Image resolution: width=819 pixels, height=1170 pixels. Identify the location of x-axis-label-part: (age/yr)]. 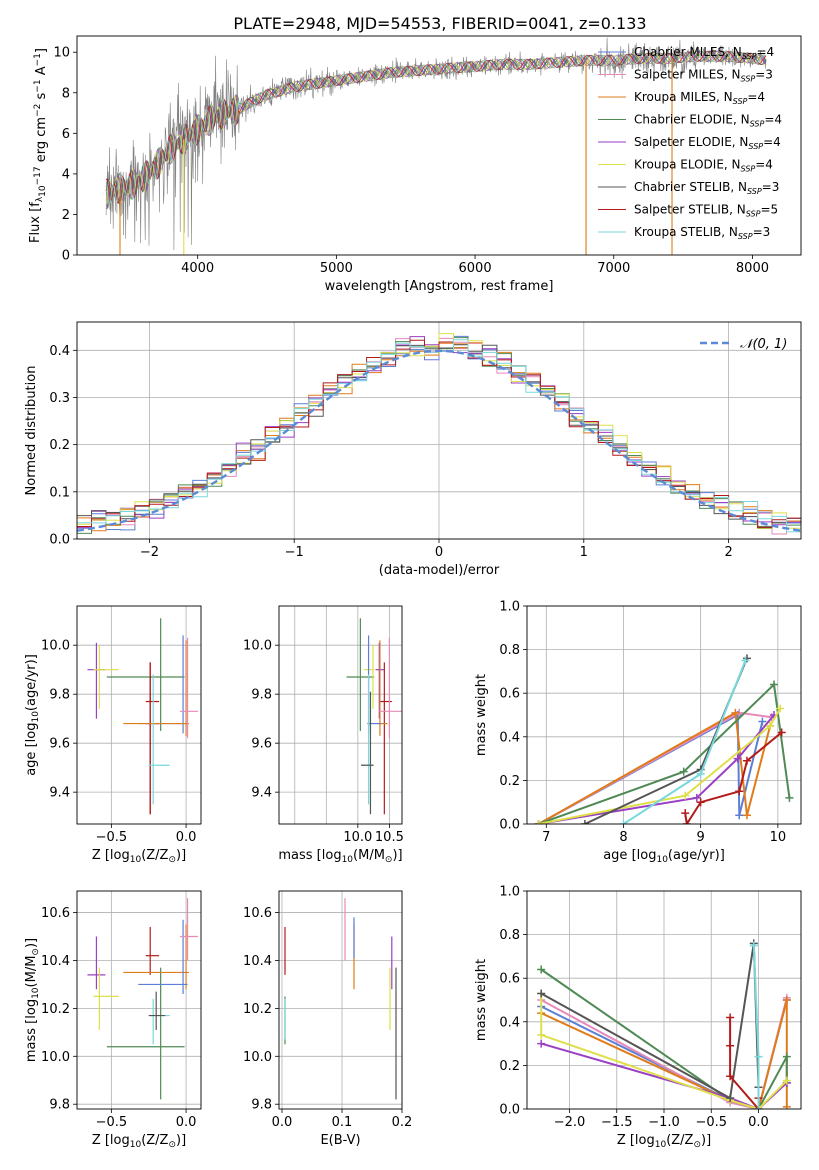
(696, 855).